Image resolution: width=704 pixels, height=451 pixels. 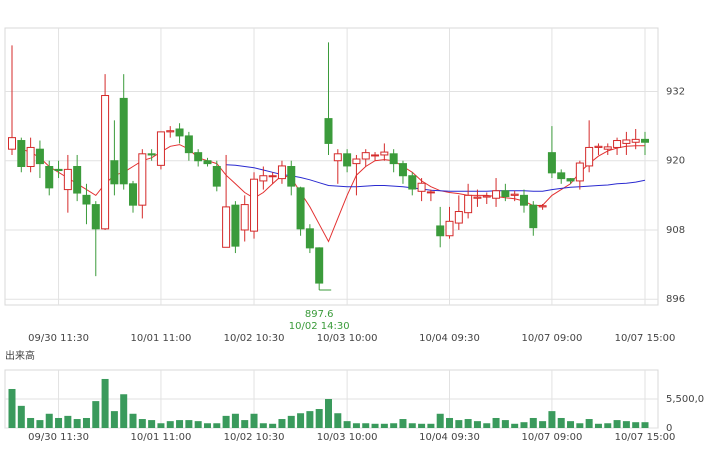 What do you see at coordinates (675, 161) in the screenshot?
I see `y-tick-label: 920` at bounding box center [675, 161].